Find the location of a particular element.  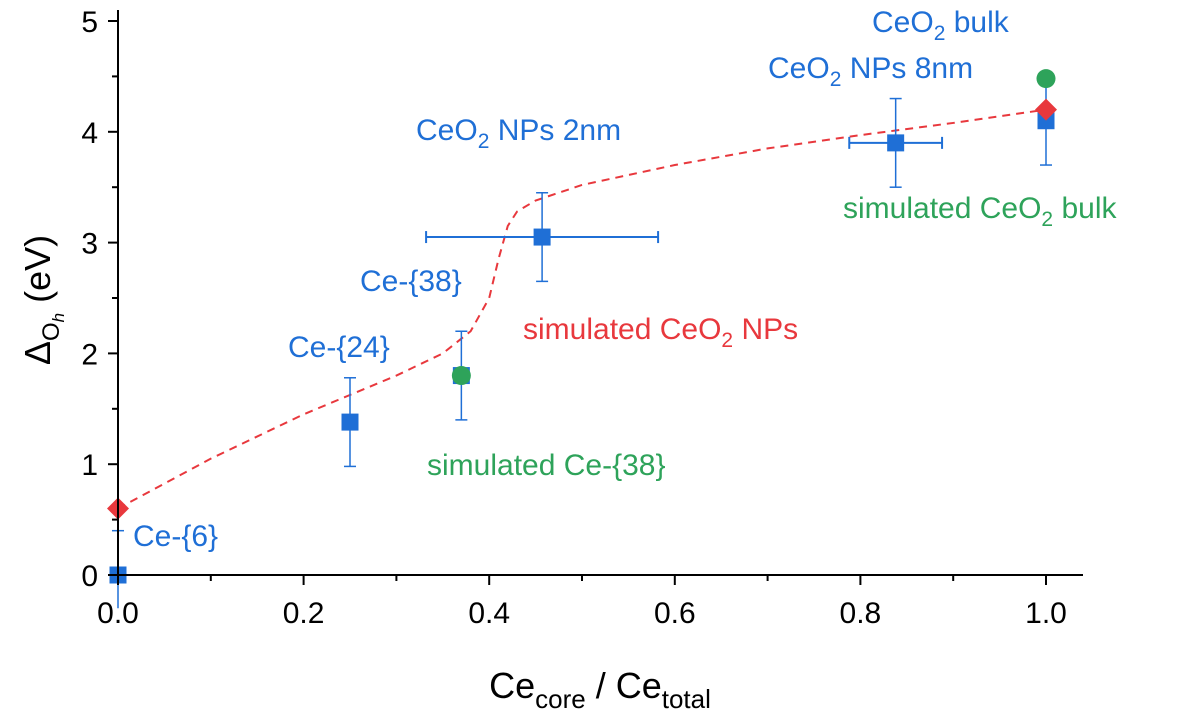

x-tick-label: 0.2 is located at coordinates (304, 613).